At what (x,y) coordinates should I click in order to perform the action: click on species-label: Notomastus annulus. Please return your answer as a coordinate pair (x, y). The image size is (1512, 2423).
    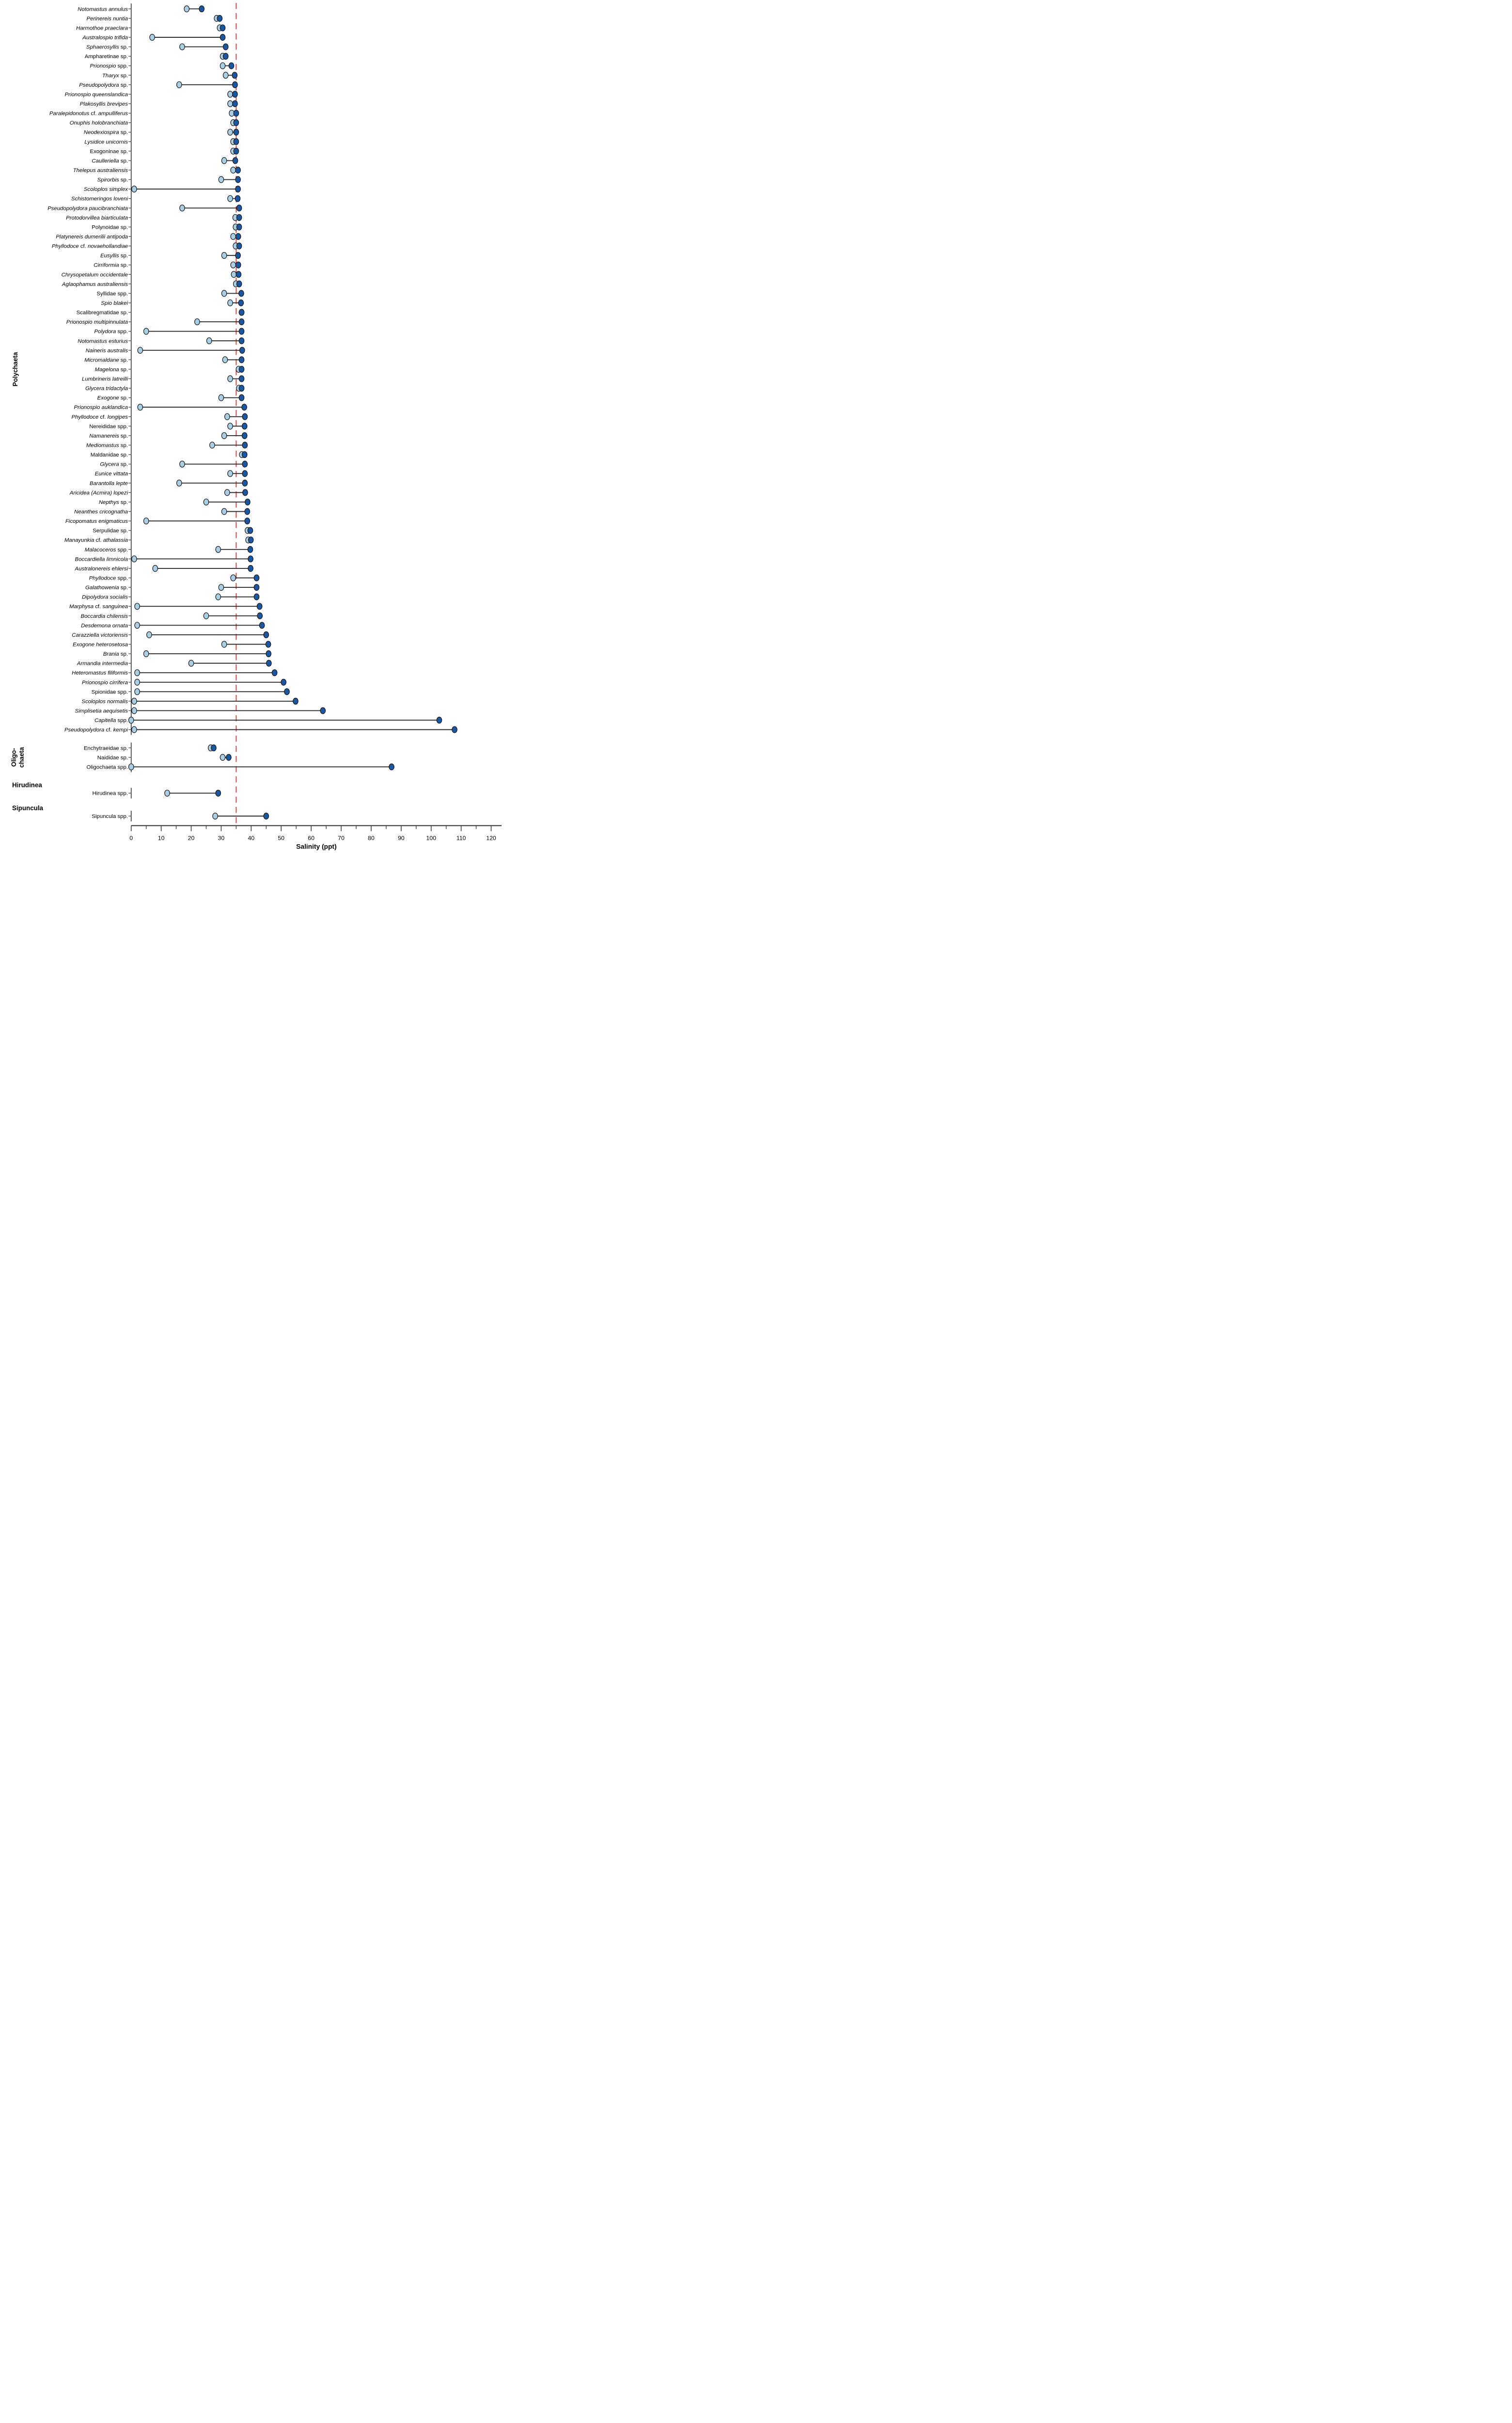
    Looking at the image, I should click on (103, 9).